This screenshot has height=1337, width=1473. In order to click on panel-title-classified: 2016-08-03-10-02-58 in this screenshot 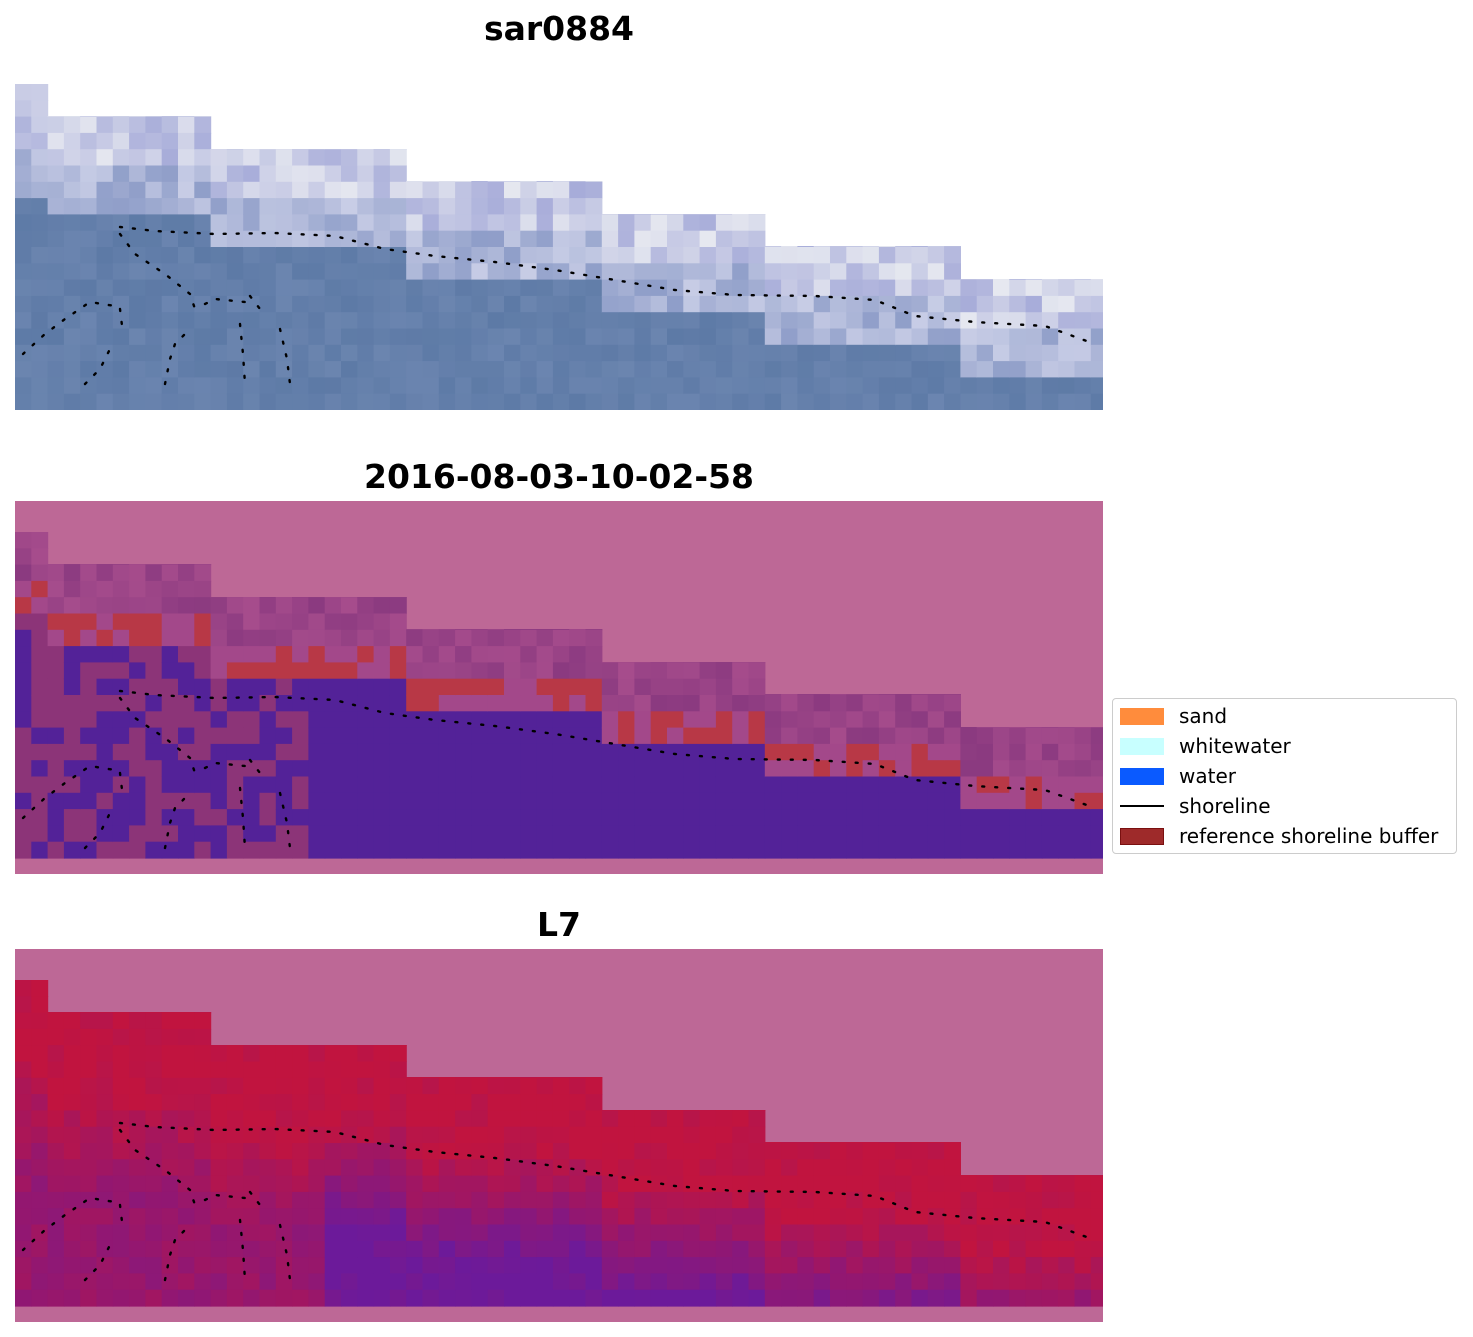, I will do `click(559, 476)`.